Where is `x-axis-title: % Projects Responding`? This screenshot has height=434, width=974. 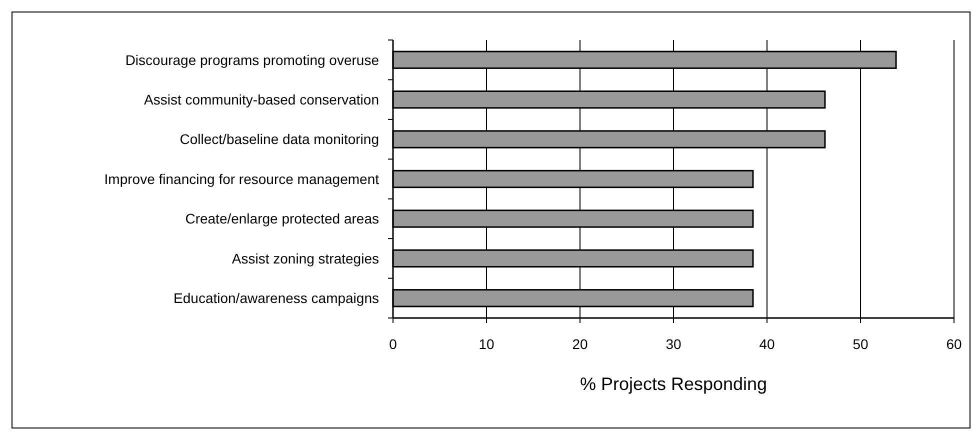
x-axis-title: % Projects Responding is located at coordinates (674, 384).